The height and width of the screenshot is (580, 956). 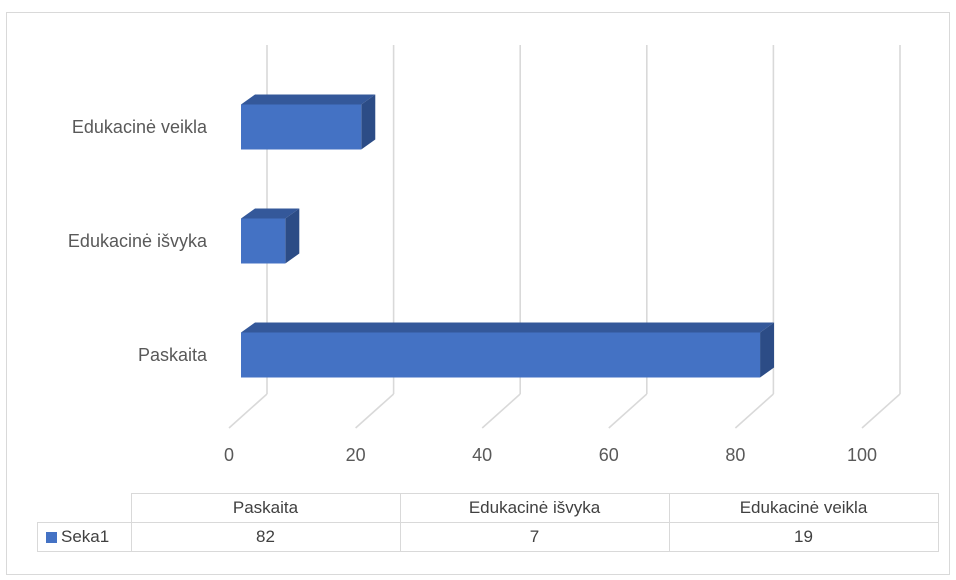 I want to click on data-table-corner, so click(x=84, y=508).